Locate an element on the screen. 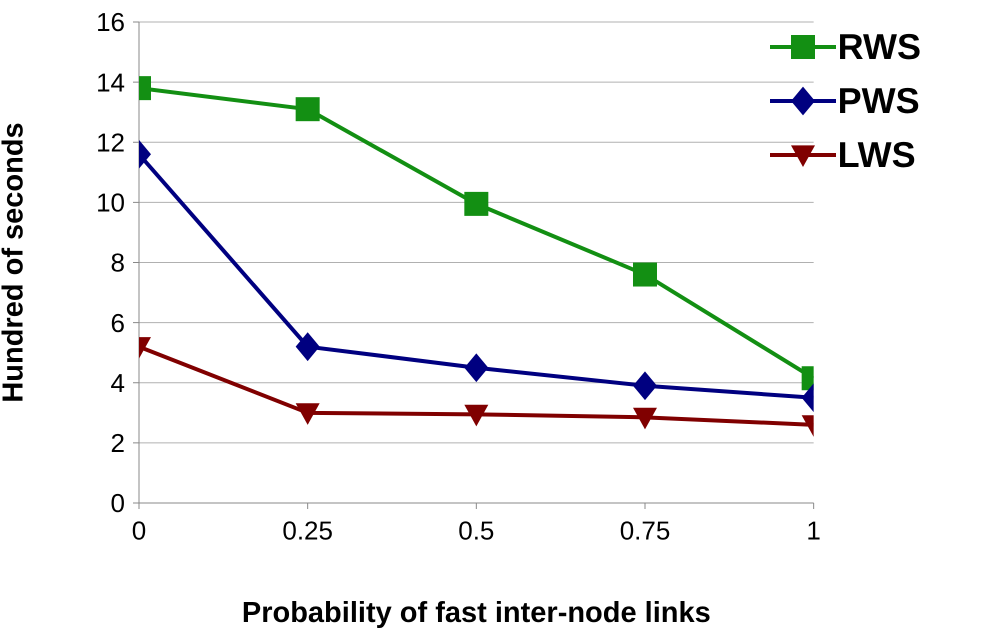 This screenshot has height=636, width=981. x-axis-title: Probability of fast inter-node links is located at coordinates (476, 613).